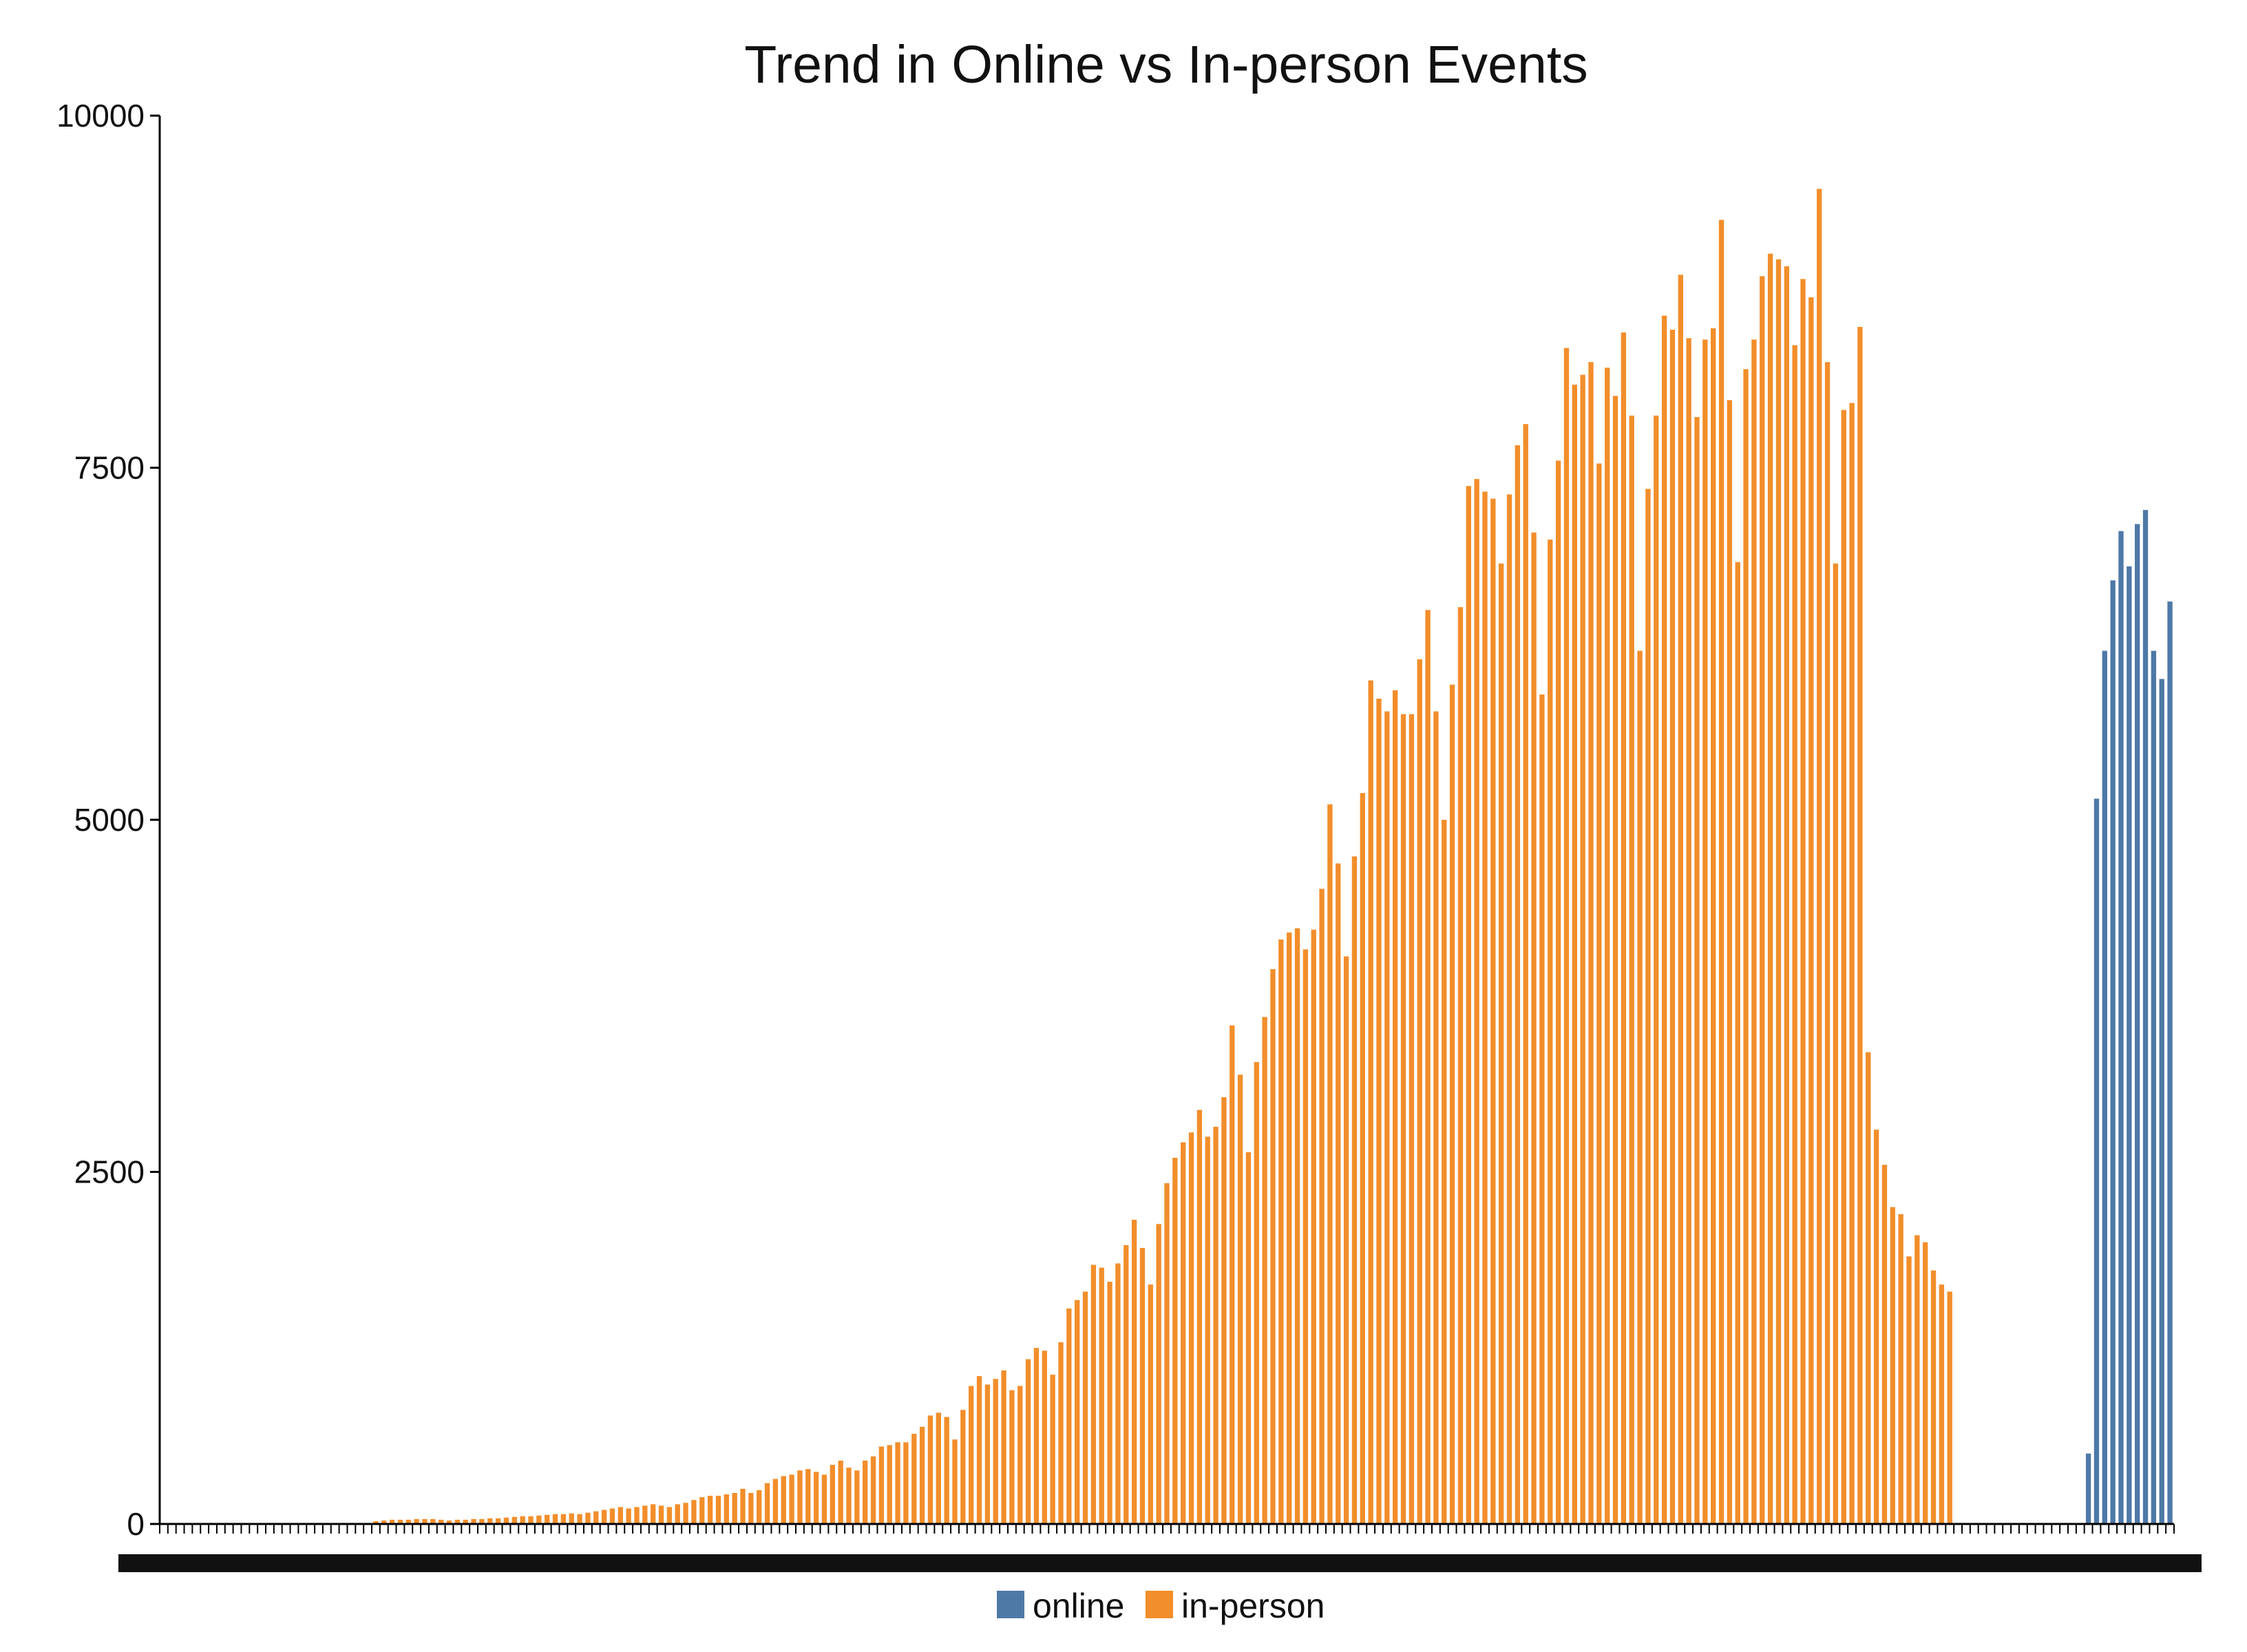  Describe the element at coordinates (1079, 1606) in the screenshot. I see `legend-label-online: online` at that location.